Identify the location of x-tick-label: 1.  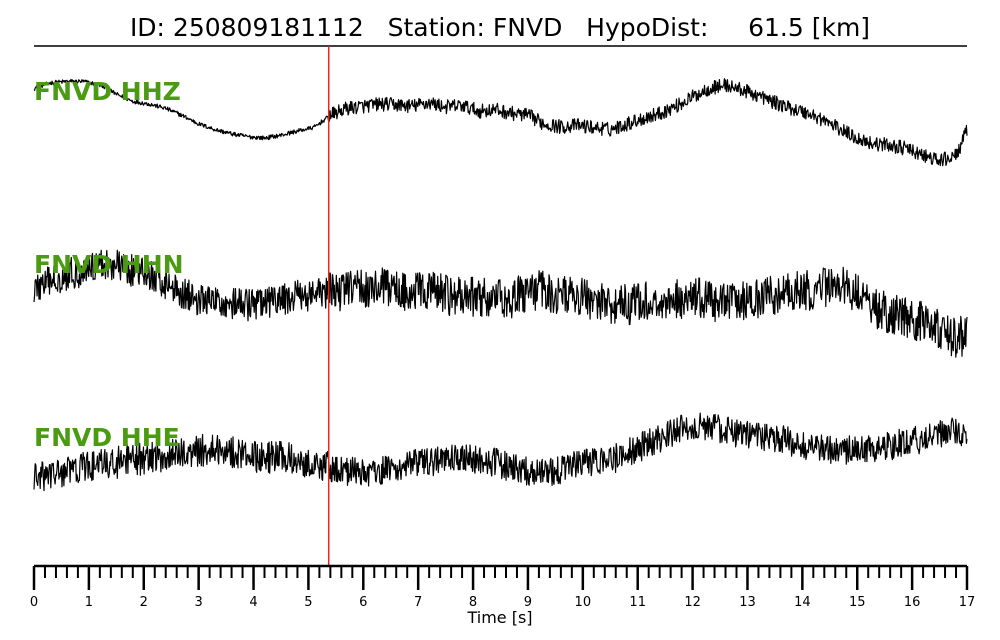
(89, 602).